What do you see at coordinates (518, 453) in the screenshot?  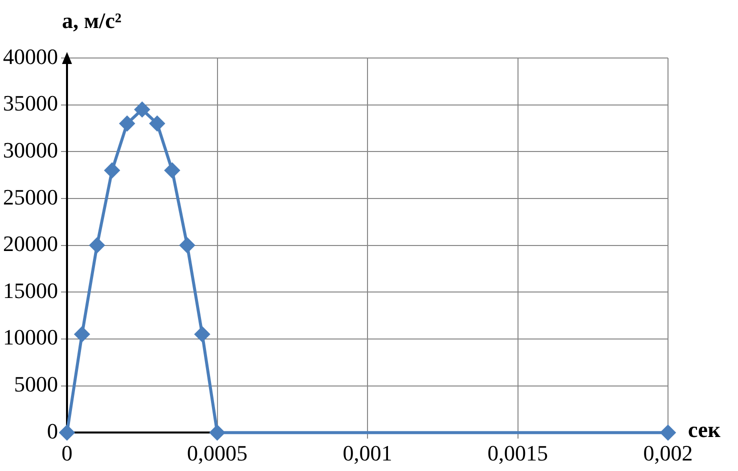 I see `x-tick-label: 0,0015` at bounding box center [518, 453].